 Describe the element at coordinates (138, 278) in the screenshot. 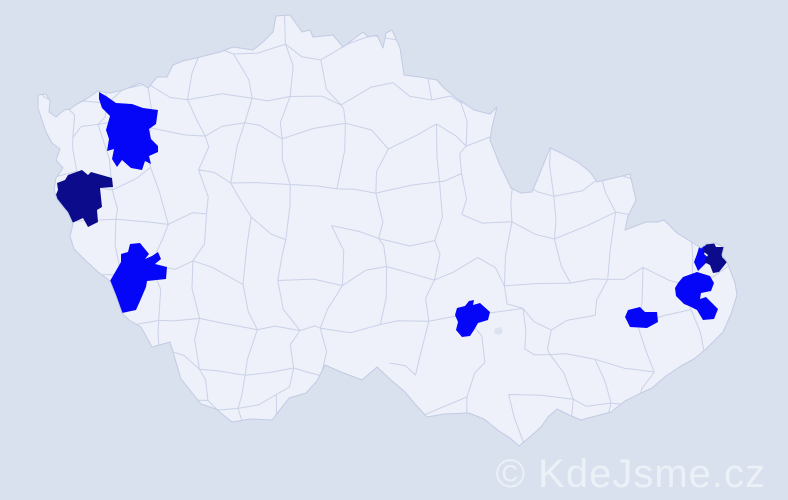

I see `district-highlight-southwest` at that location.